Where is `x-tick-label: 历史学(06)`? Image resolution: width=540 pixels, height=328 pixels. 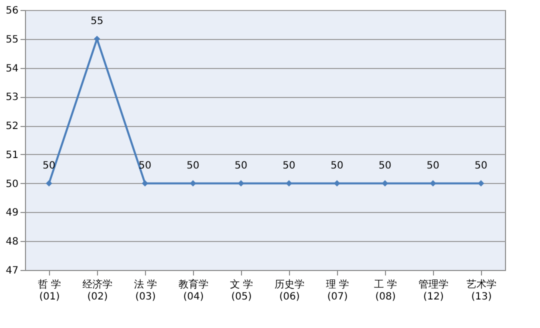 x-tick-label: 历史学(06) is located at coordinates (289, 290).